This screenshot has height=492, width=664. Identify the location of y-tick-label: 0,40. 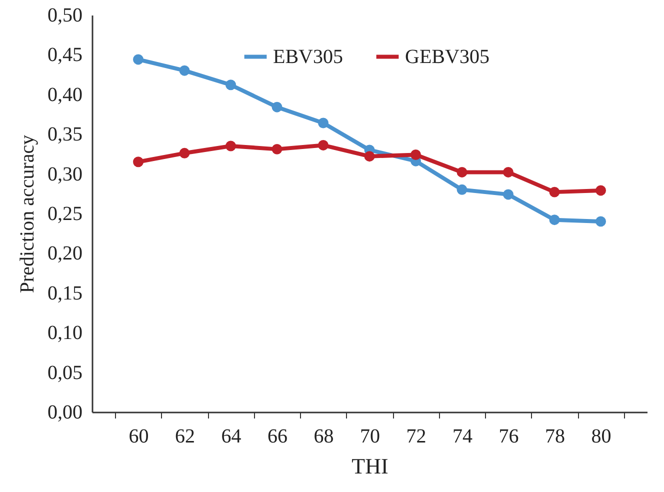
(65, 95).